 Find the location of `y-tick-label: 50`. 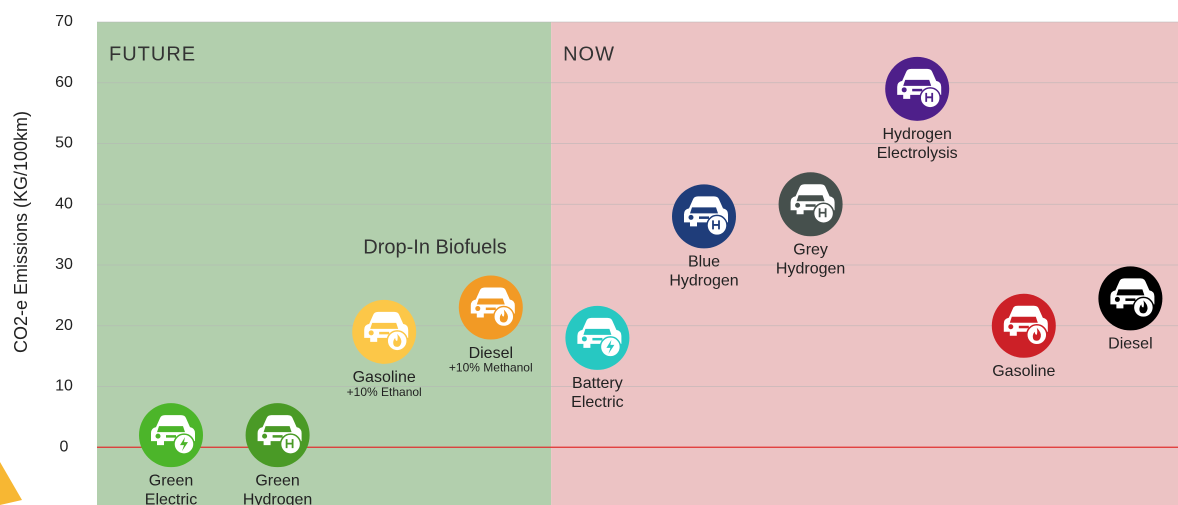

y-tick-label: 50 is located at coordinates (64, 143).